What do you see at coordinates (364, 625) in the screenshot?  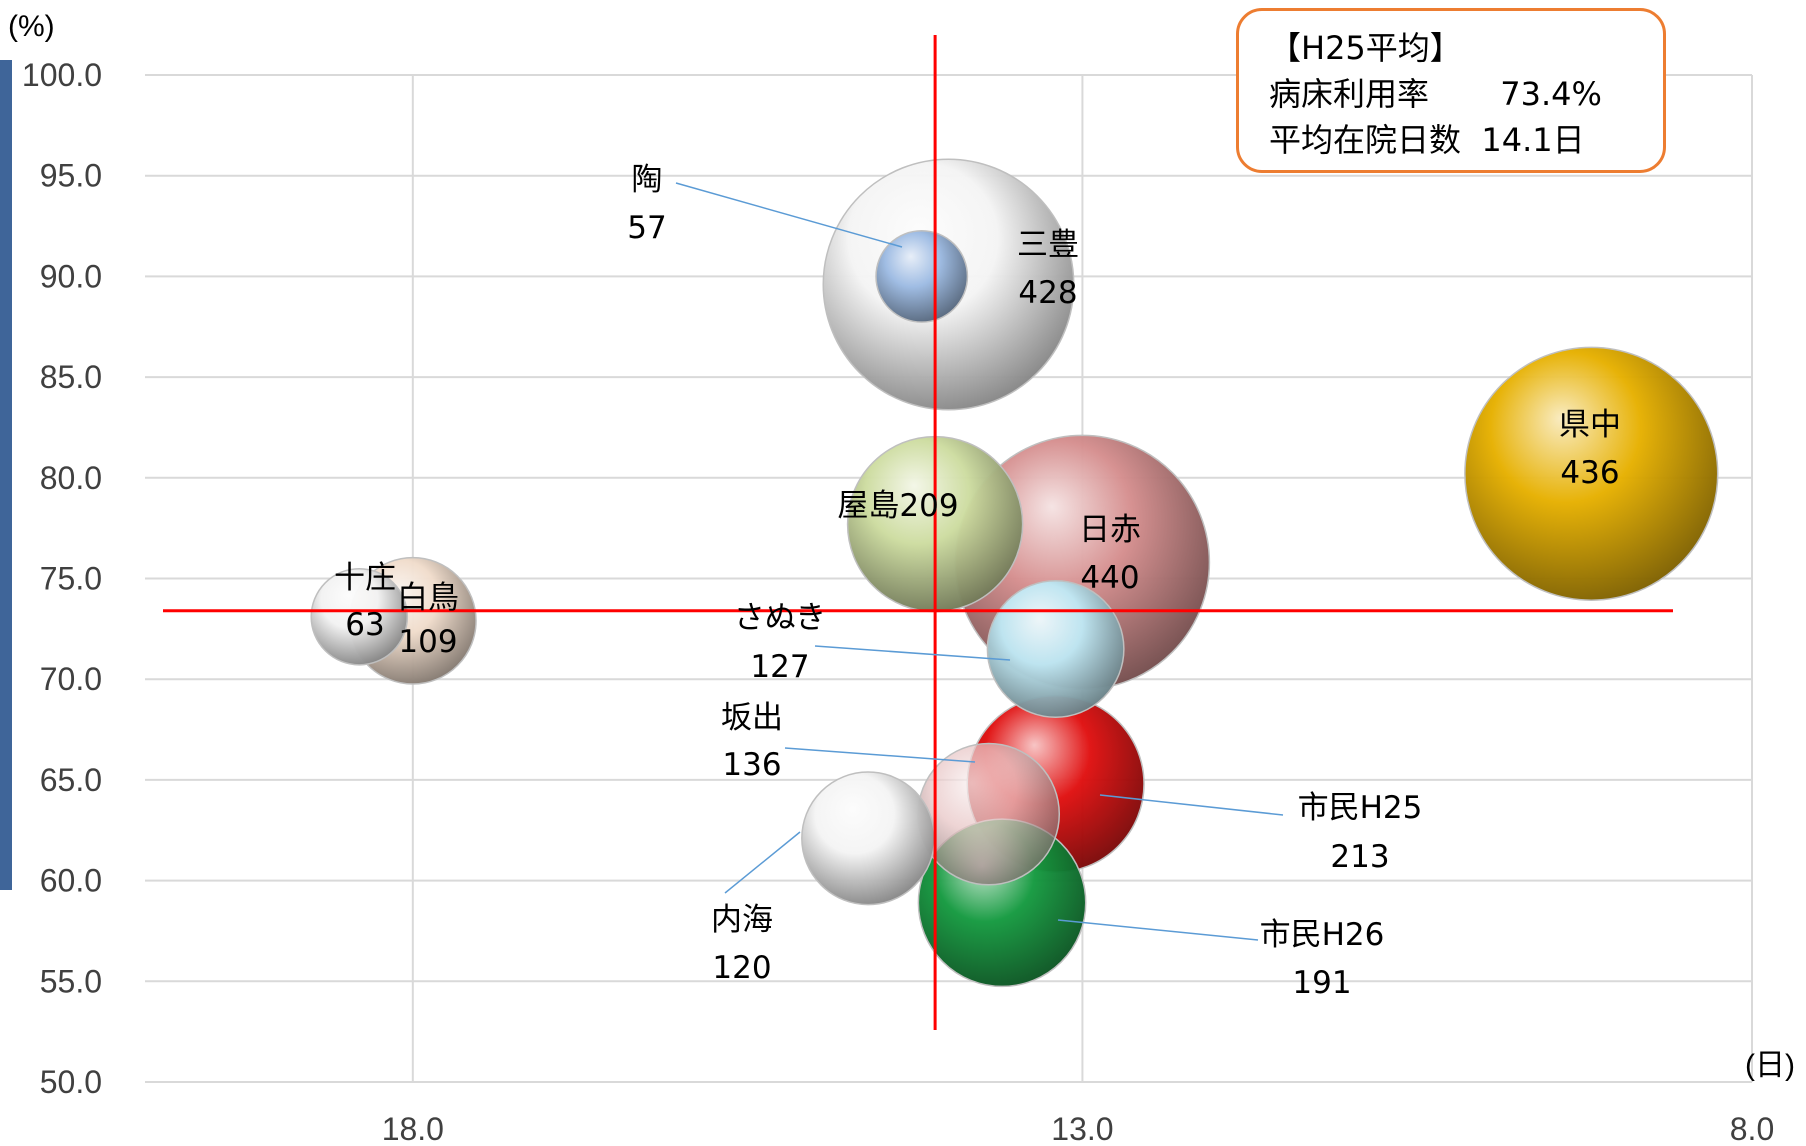 I see `bubble-value: 63` at bounding box center [364, 625].